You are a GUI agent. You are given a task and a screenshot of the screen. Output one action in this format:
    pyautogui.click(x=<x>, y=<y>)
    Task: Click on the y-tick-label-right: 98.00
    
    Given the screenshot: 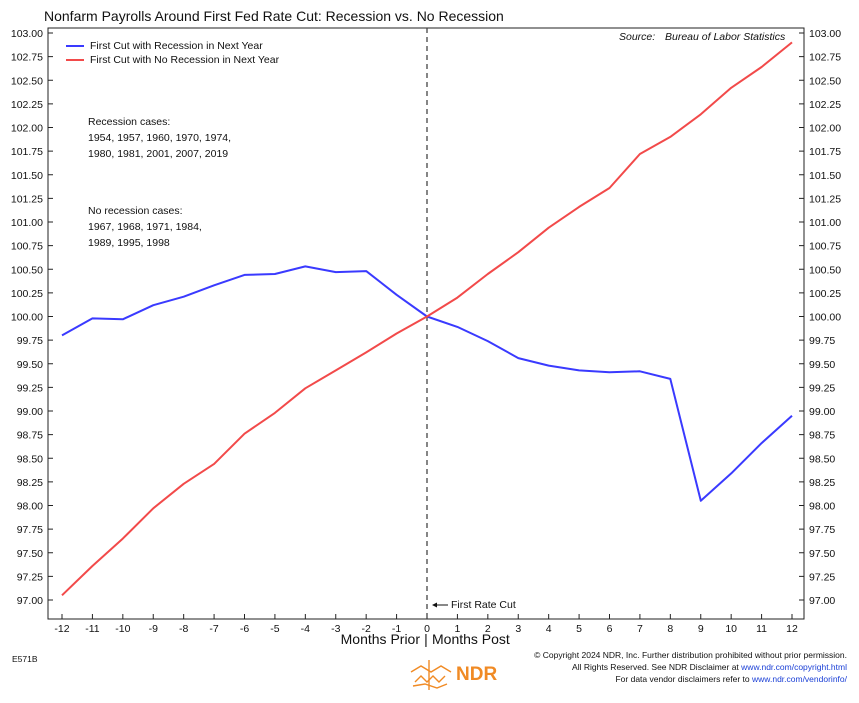 What is the action you would take?
    pyautogui.click(x=822, y=507)
    